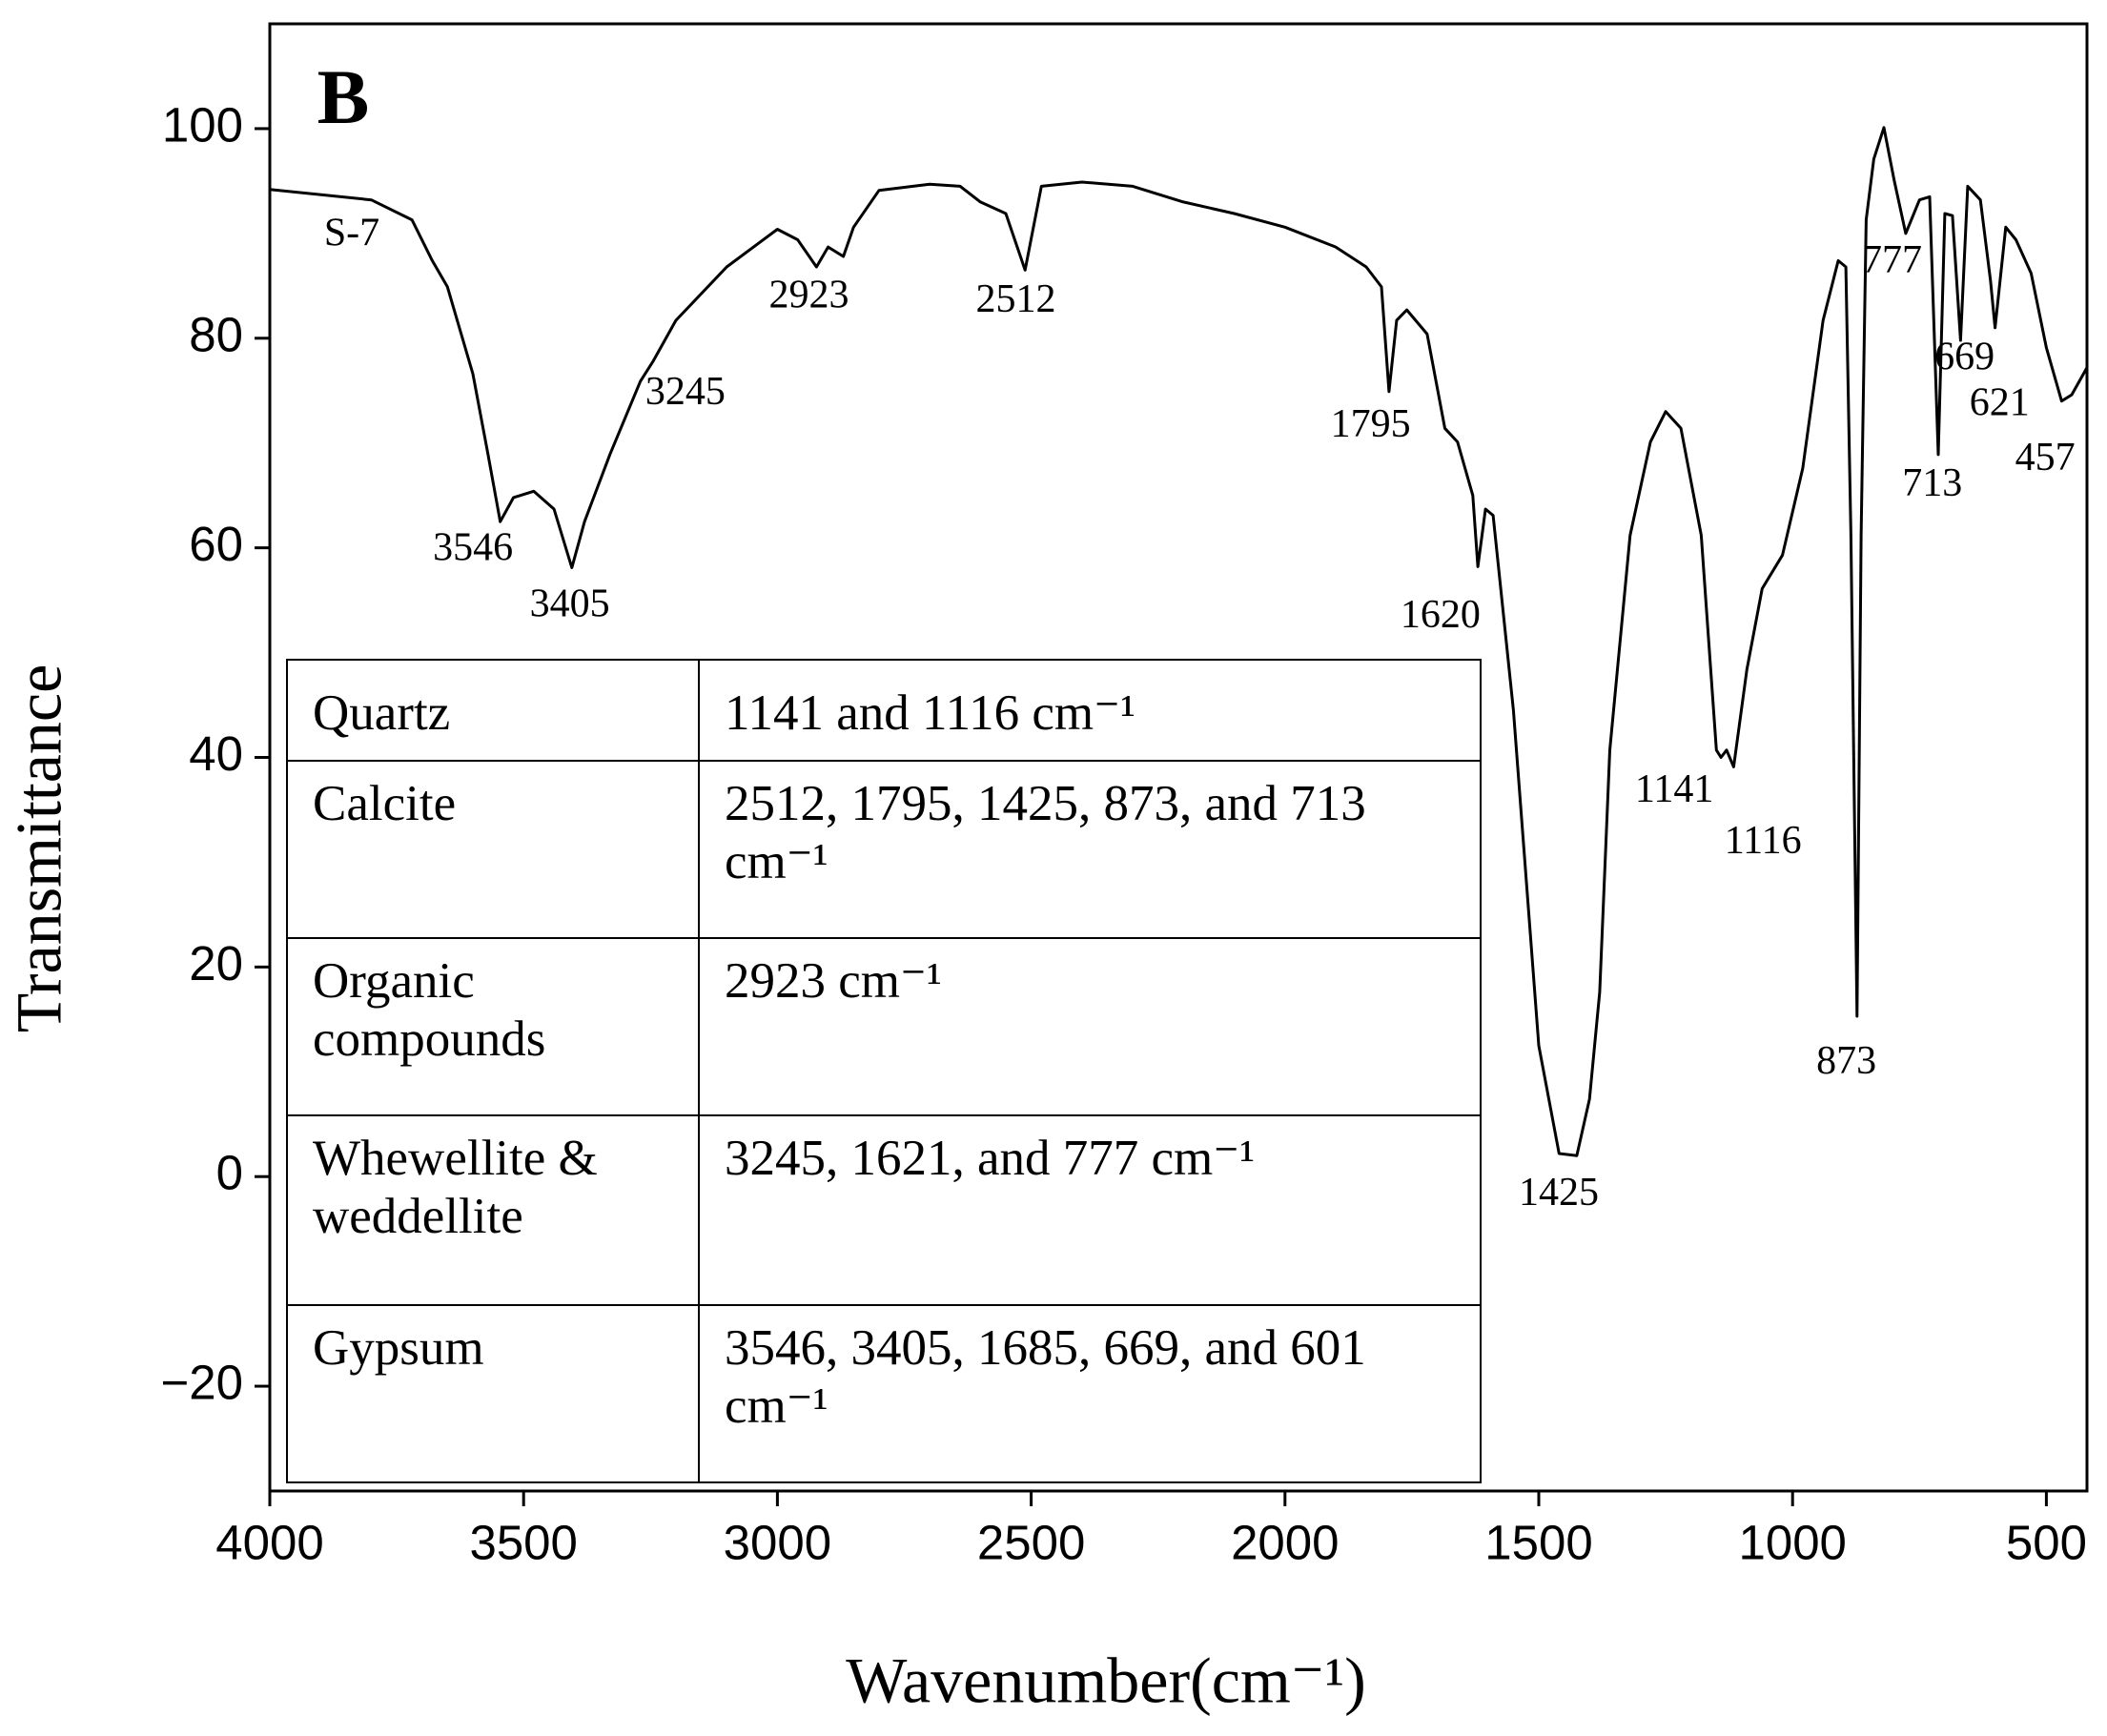 This screenshot has width=2107, height=1736. What do you see at coordinates (493, 1026) in the screenshot?
I see `mineral-cell: Organic compounds` at bounding box center [493, 1026].